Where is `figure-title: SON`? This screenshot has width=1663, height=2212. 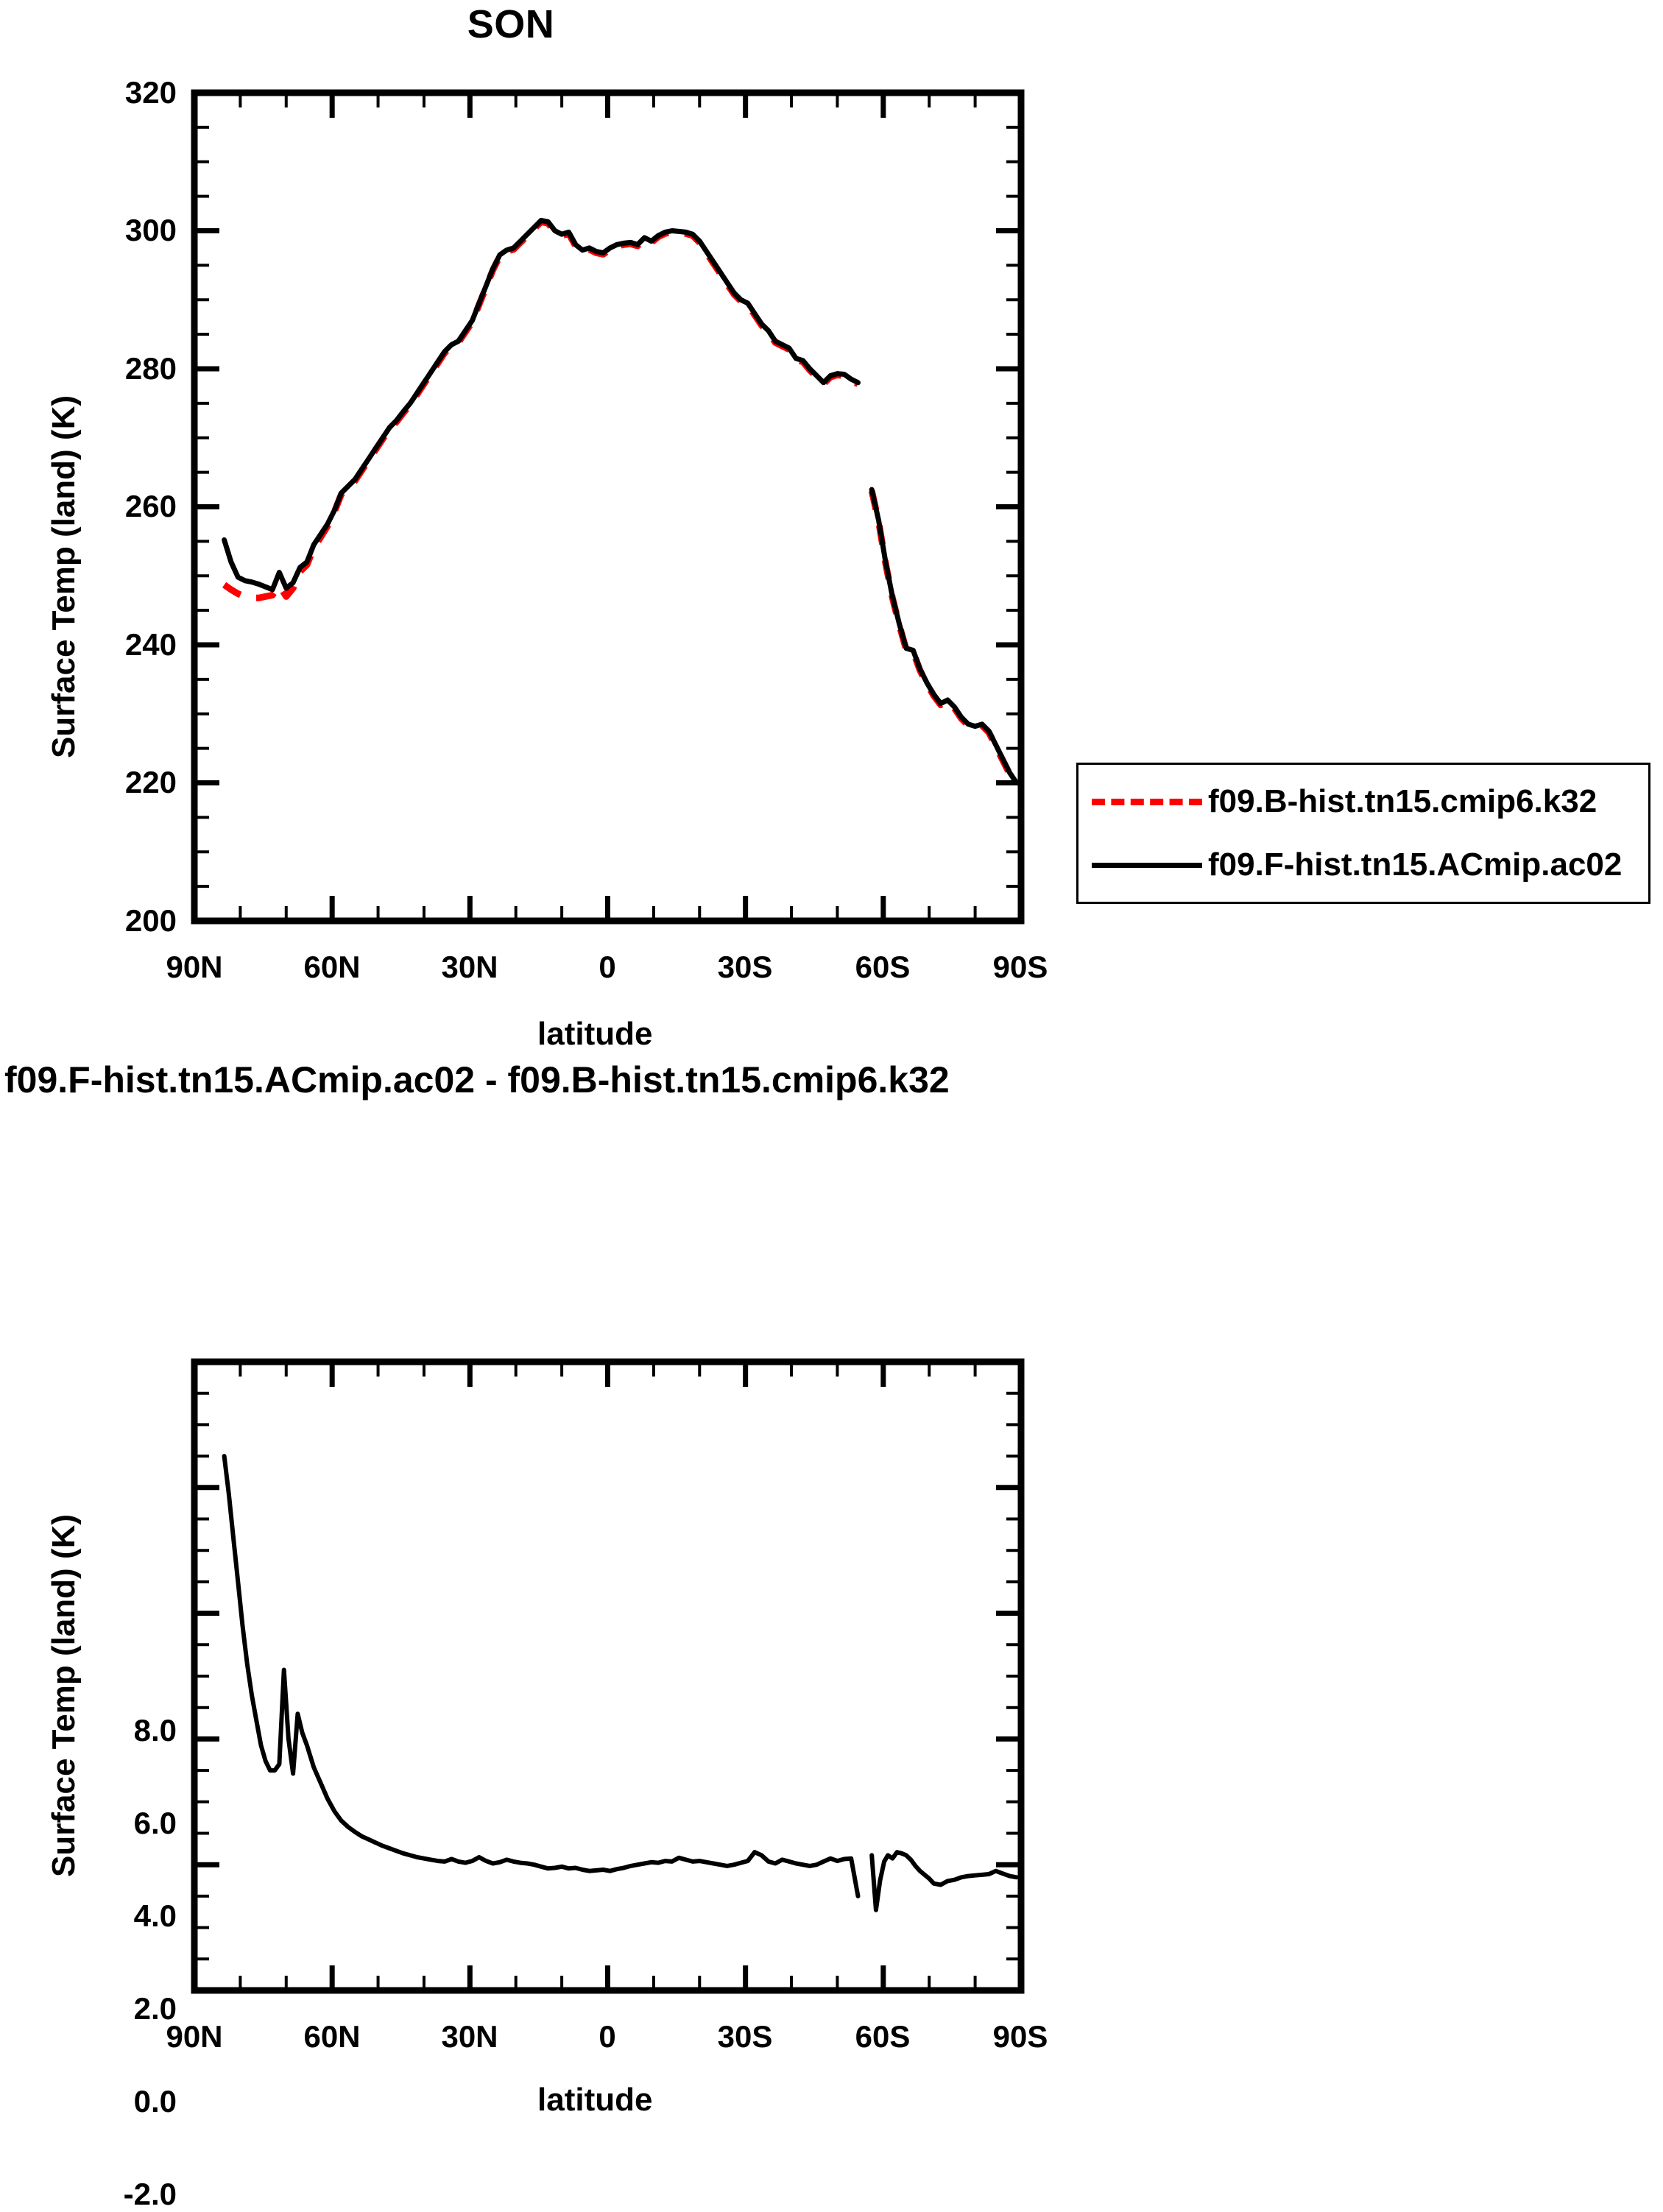 figure-title: SON is located at coordinates (511, 24).